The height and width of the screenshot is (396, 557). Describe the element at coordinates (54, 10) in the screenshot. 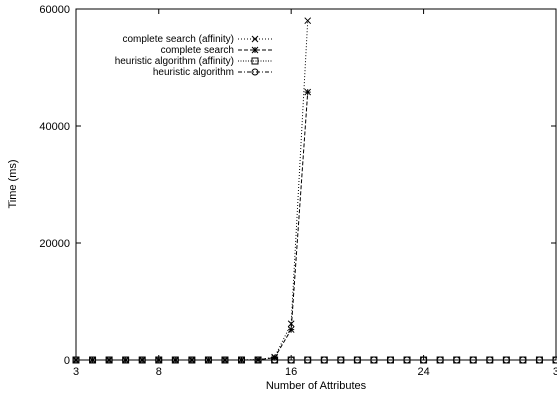

I see `y-tick-label: 60000` at that location.